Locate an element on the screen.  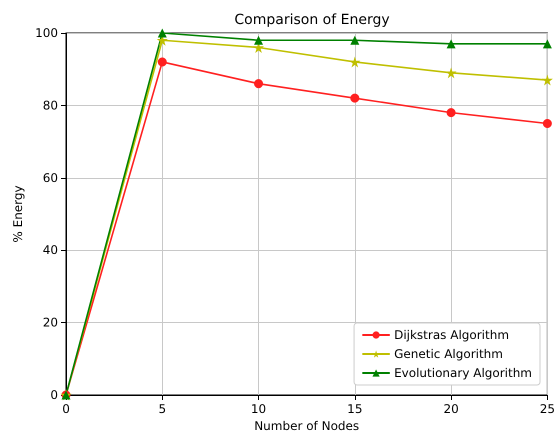
y-tick-label: 20 is located at coordinates (50, 323).